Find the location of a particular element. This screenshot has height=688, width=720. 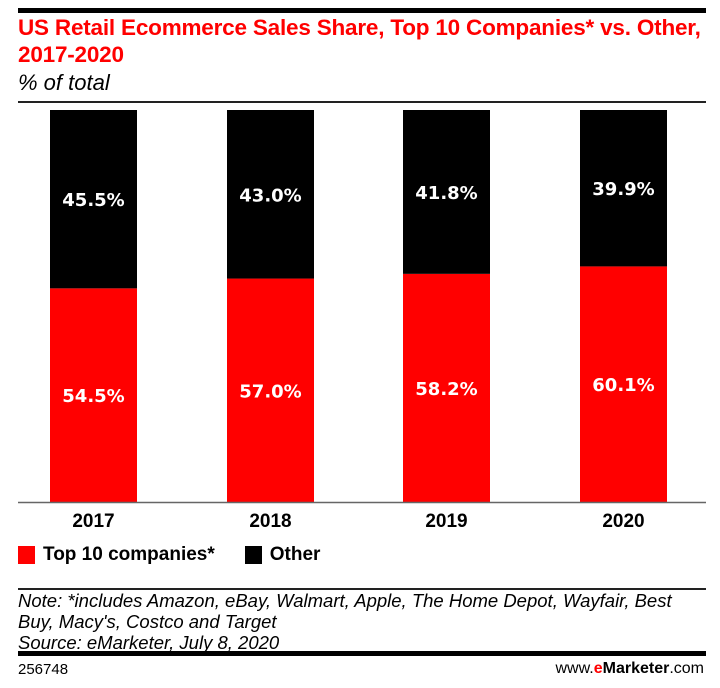

bar-top10-2017 is located at coordinates (93, 395).